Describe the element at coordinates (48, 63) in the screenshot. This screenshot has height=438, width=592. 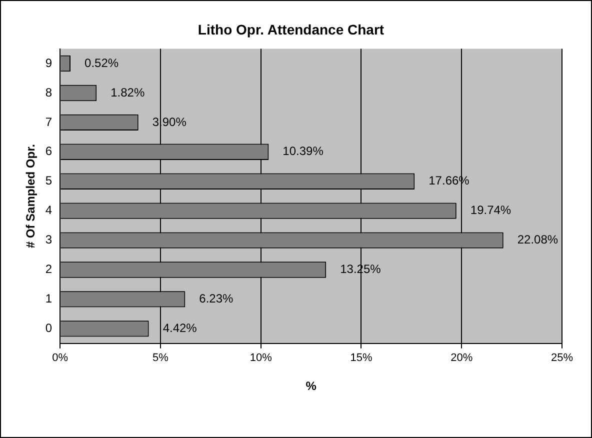
I see `y-tick-label: 9` at that location.